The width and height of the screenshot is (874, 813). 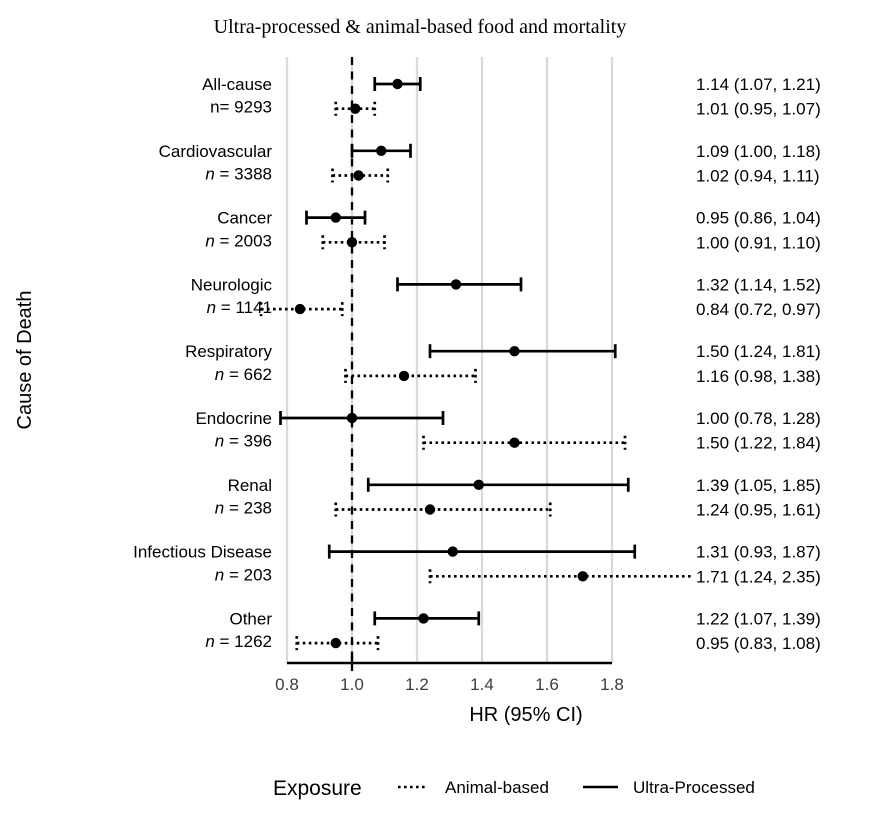 What do you see at coordinates (238, 174) in the screenshot?
I see `n-label: n = 3388` at bounding box center [238, 174].